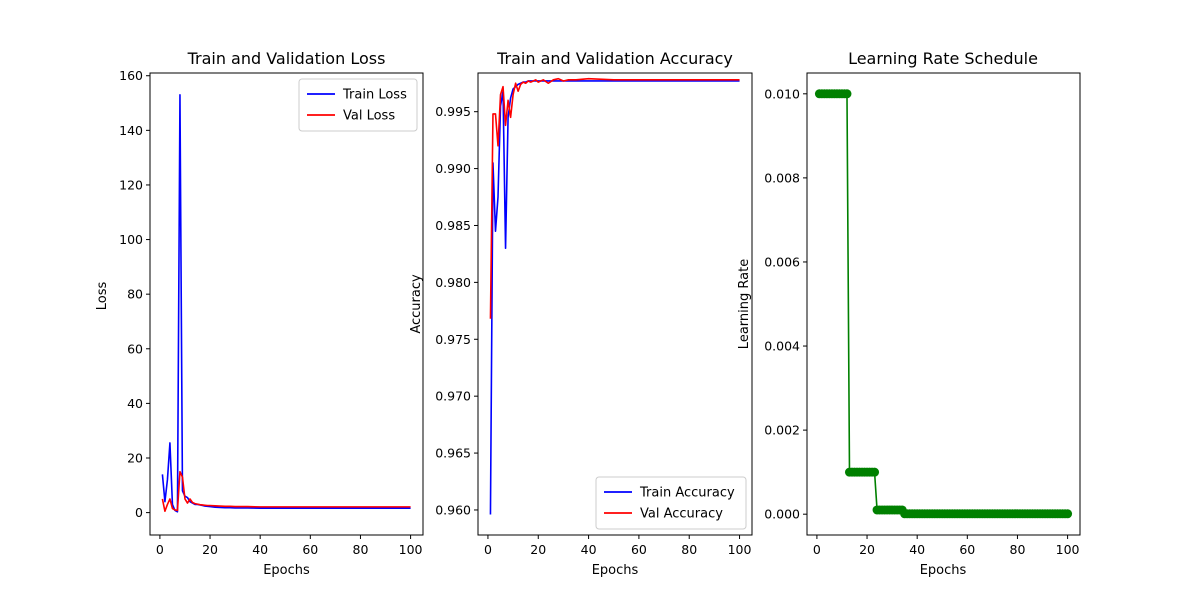 The height and width of the screenshot is (600, 1200). Describe the element at coordinates (615, 570) in the screenshot. I see `accuracy-chart-xlabel: Epochs` at that location.